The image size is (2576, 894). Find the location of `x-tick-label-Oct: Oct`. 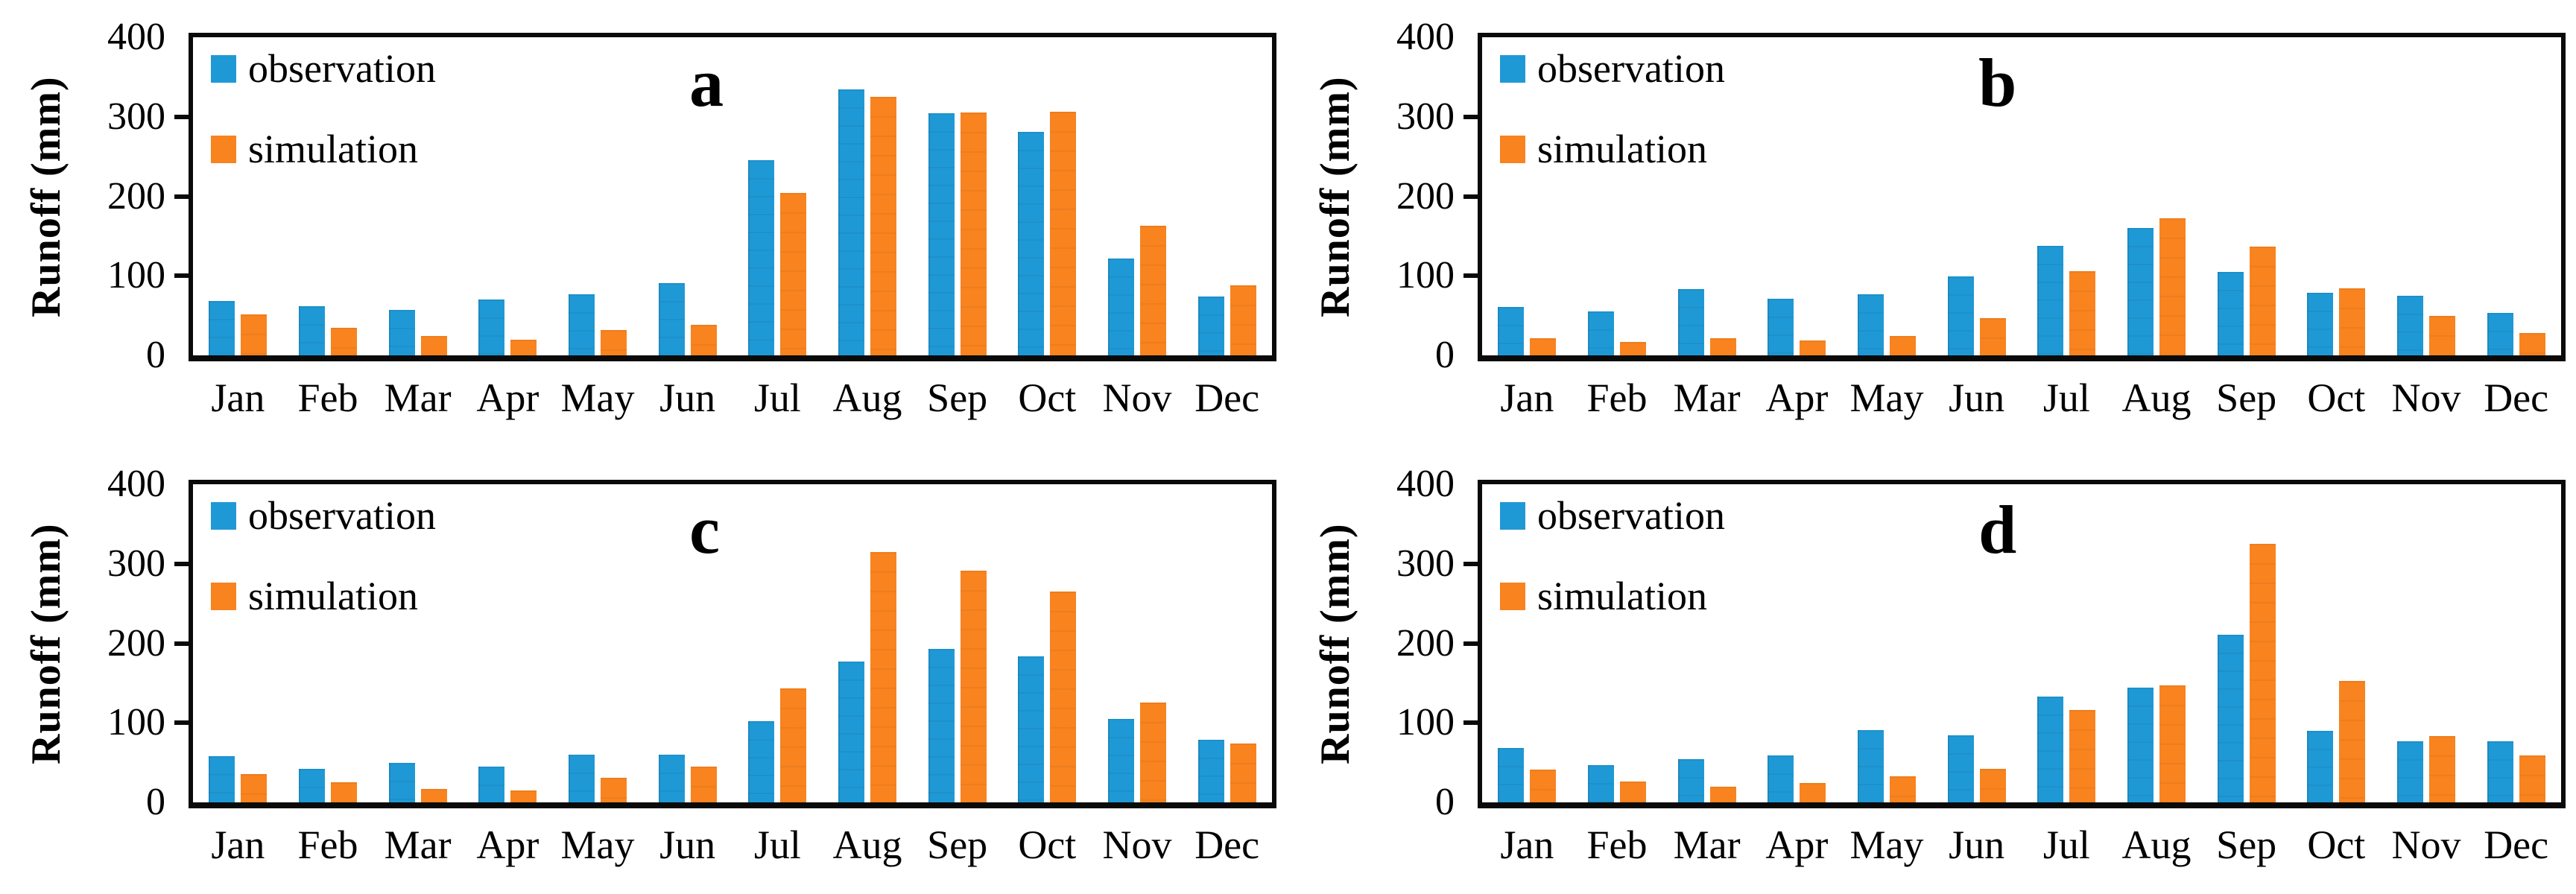

x-tick-label-Oct: Oct is located at coordinates (2336, 398).